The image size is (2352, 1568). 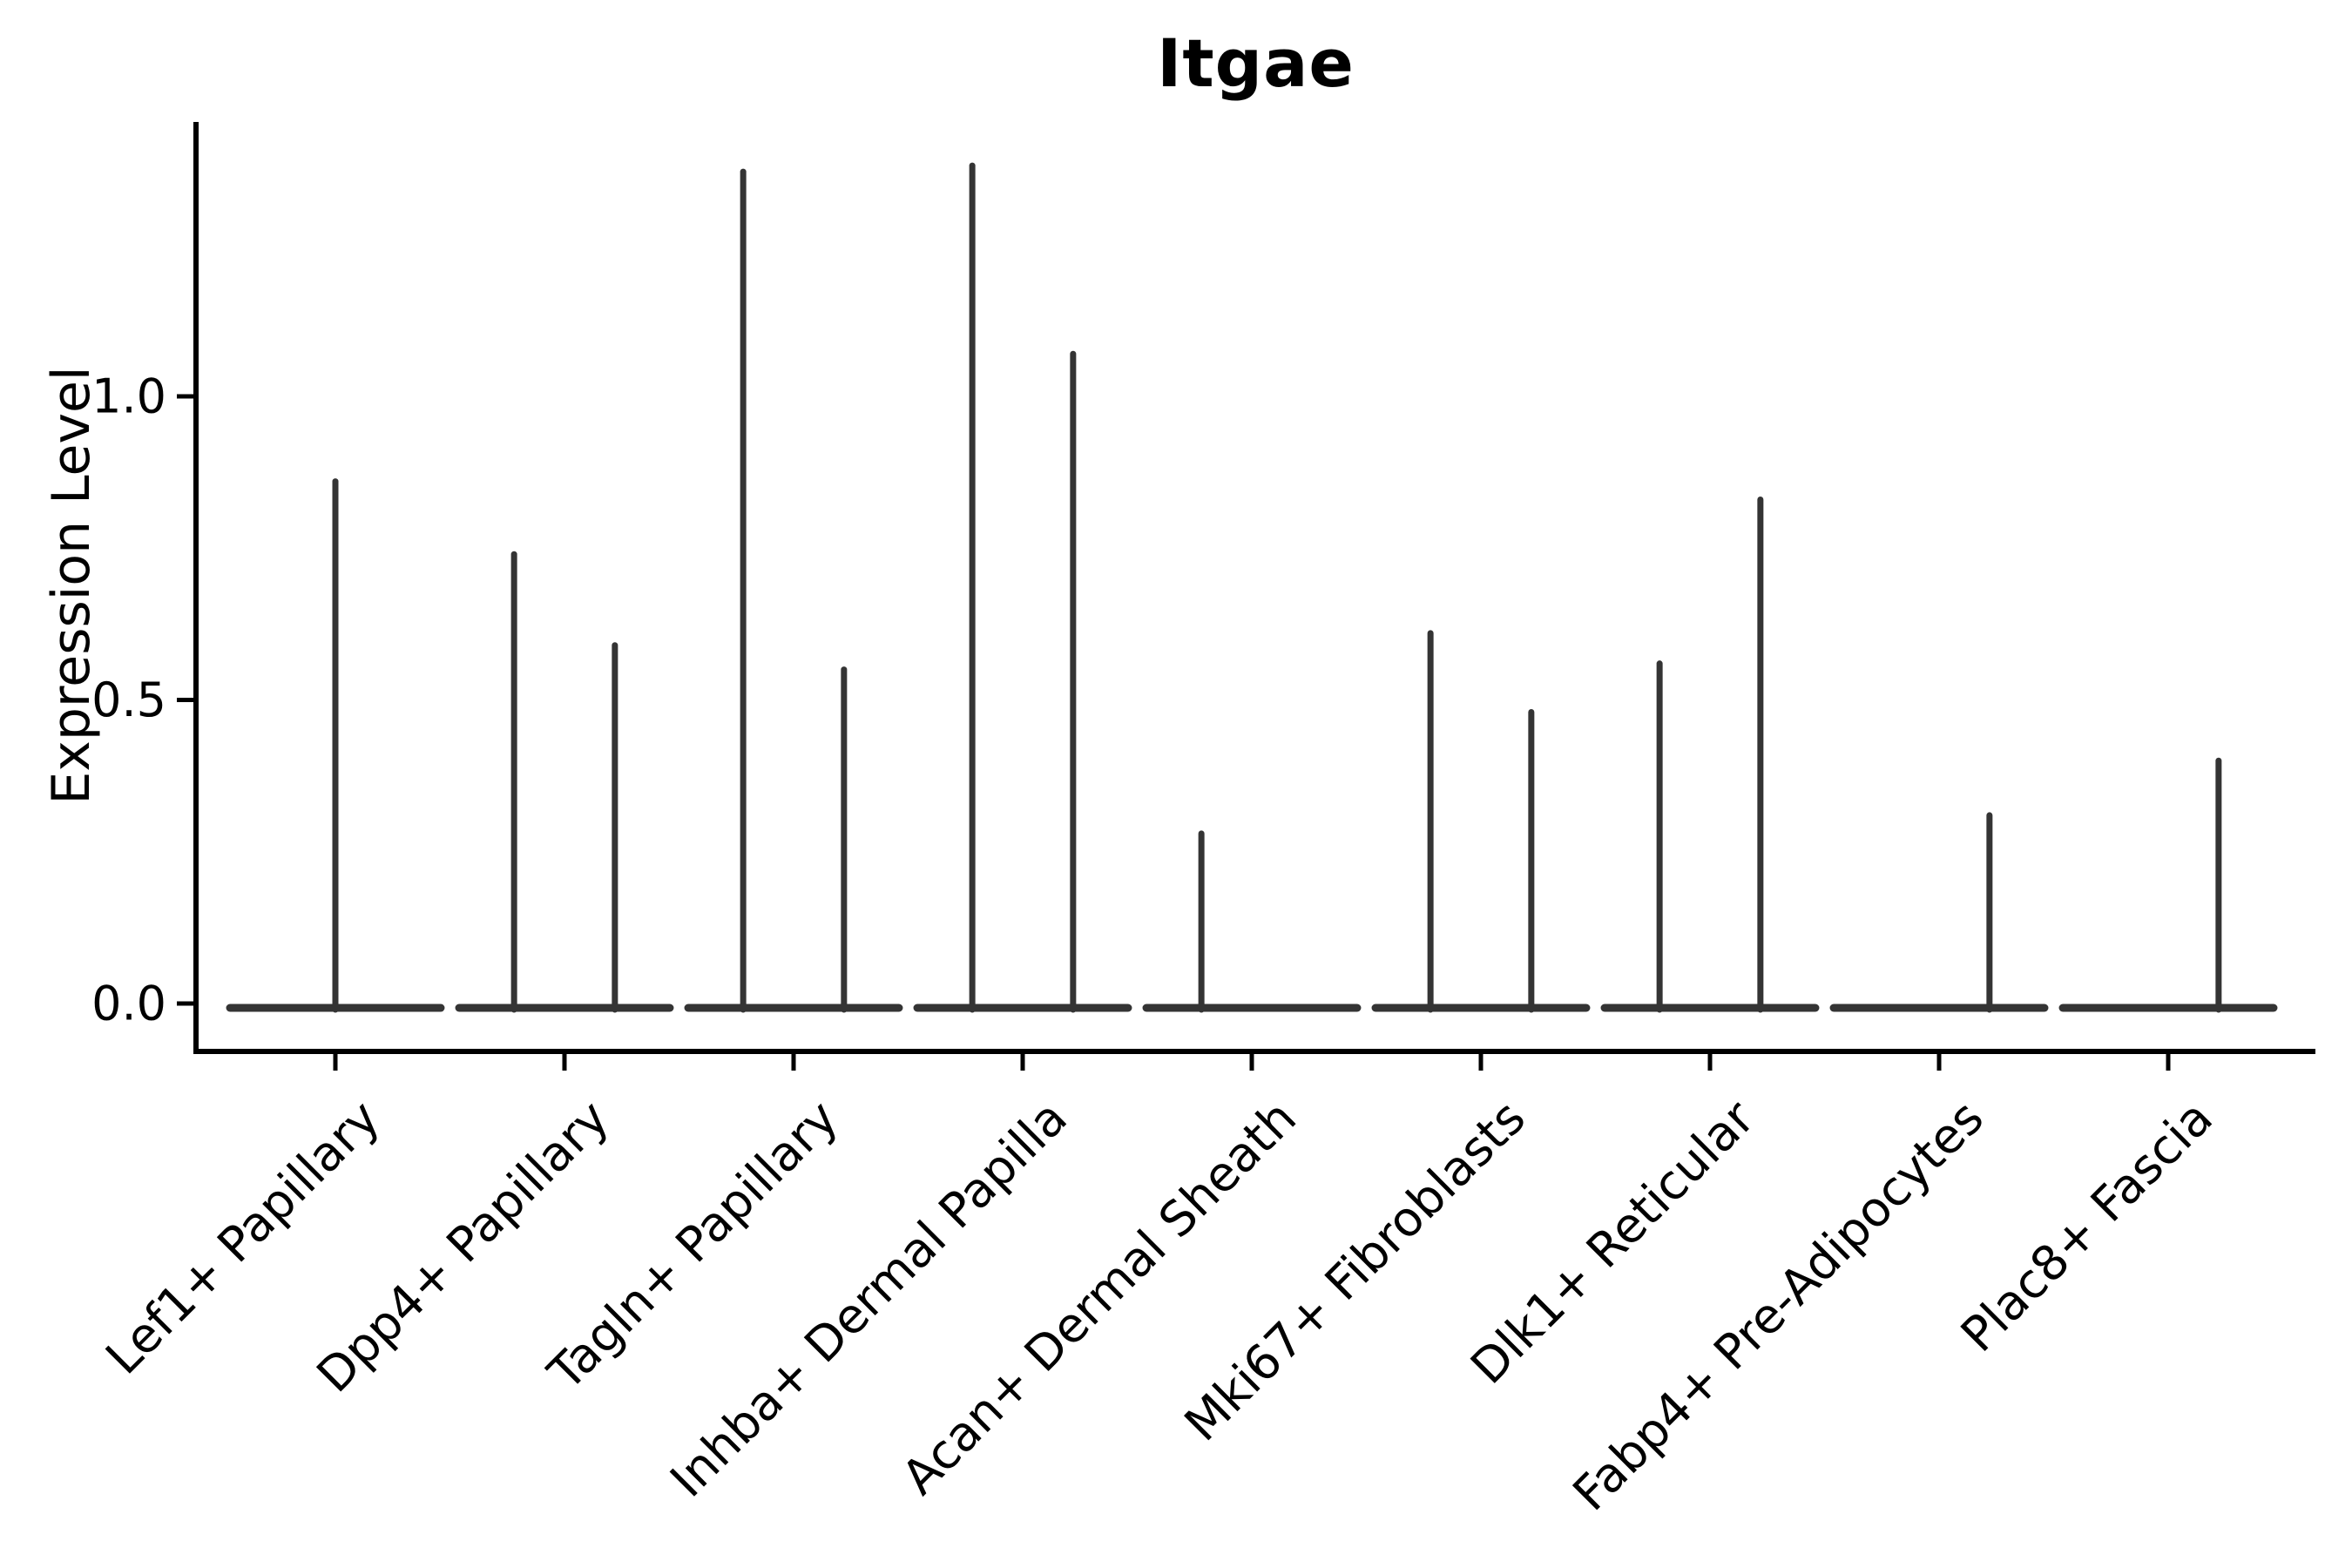 What do you see at coordinates (1778, 1306) in the screenshot?
I see `x-tick-label: Fabp4+ Pre-Adipocytes` at bounding box center [1778, 1306].